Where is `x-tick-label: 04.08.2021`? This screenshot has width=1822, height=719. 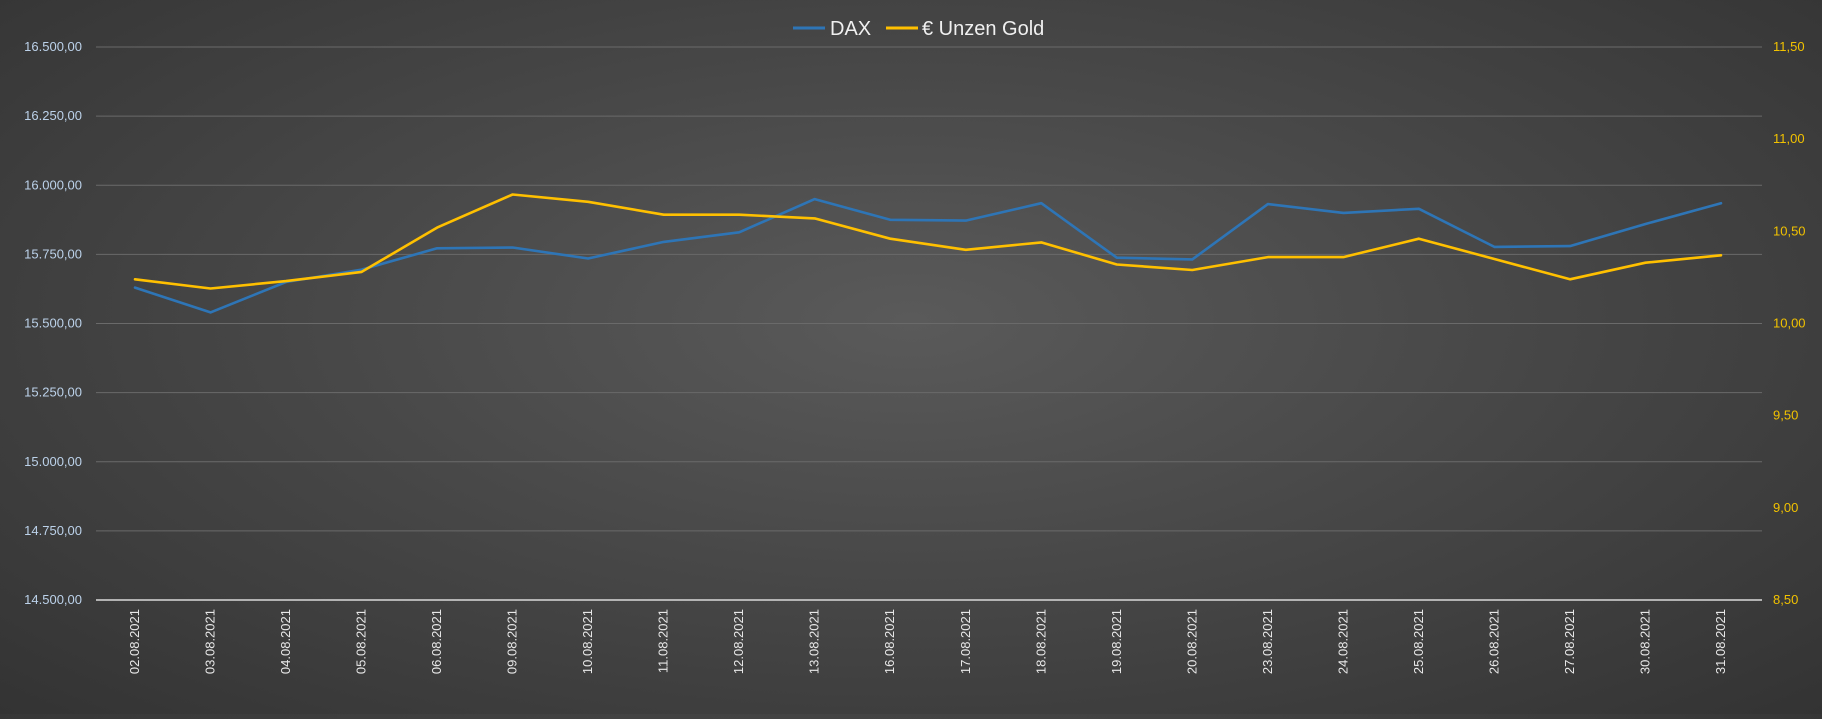 x-tick-label: 04.08.2021 is located at coordinates (285, 641).